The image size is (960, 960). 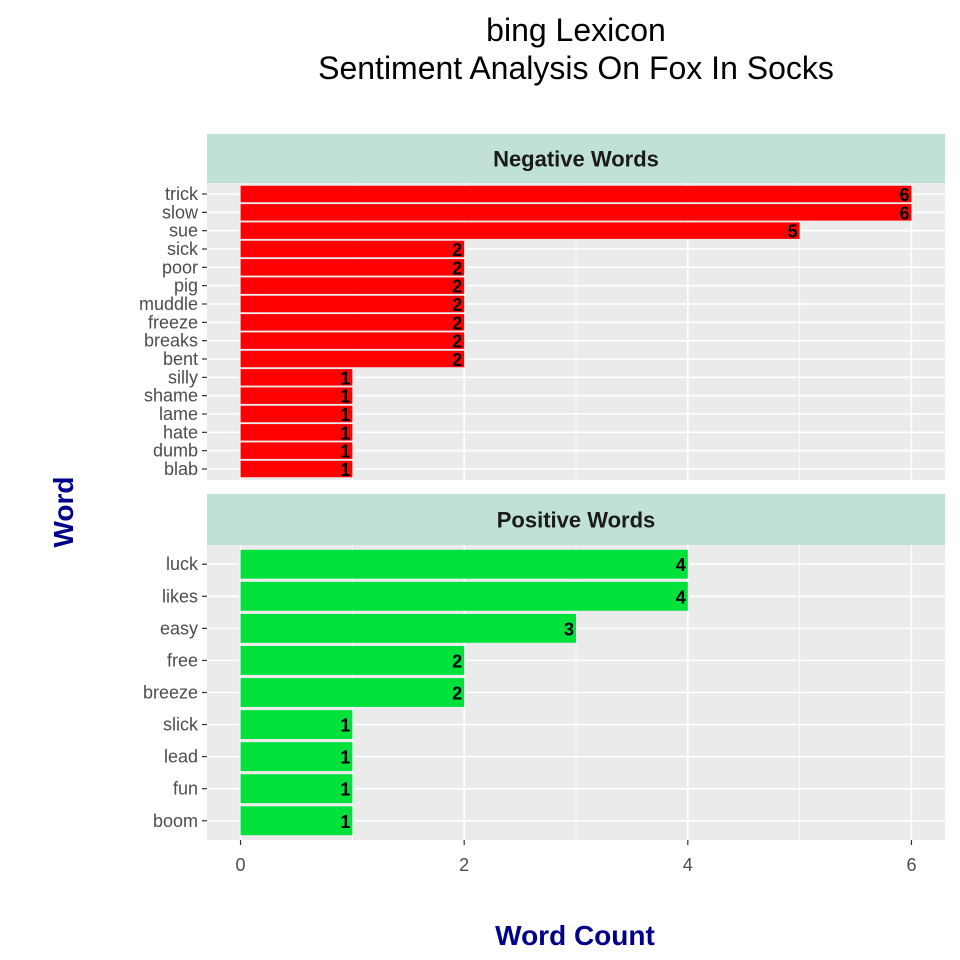 I want to click on y-tick-label: bent, so click(x=180, y=359).